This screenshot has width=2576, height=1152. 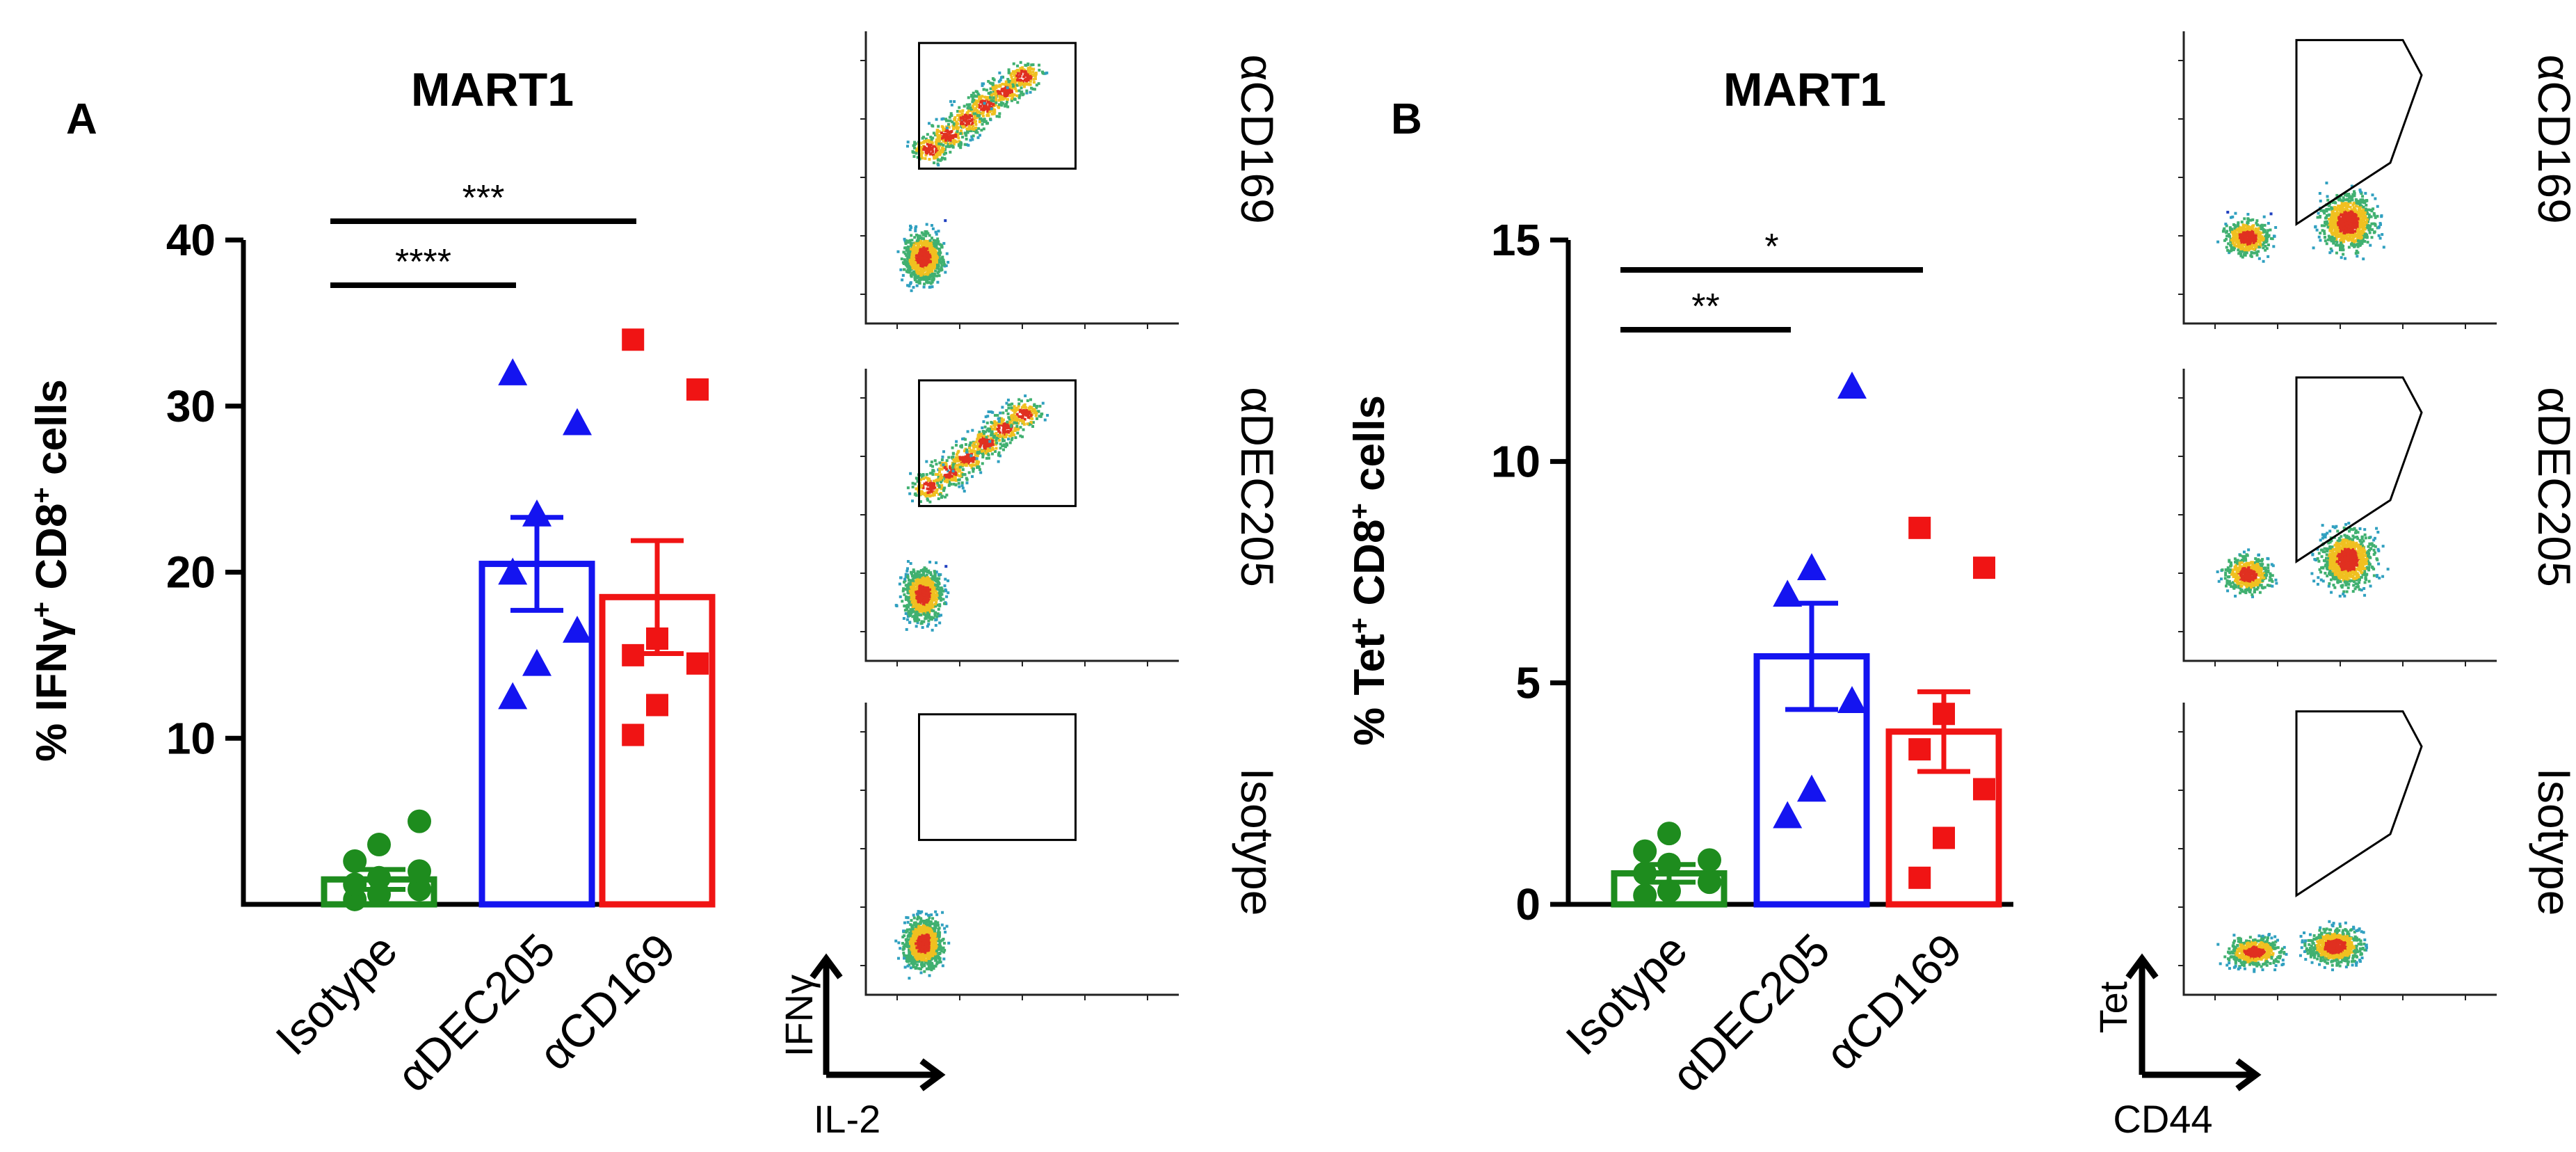 I want to click on panel-b-facs-label-dec205: αDEC205, so click(x=2552, y=487).